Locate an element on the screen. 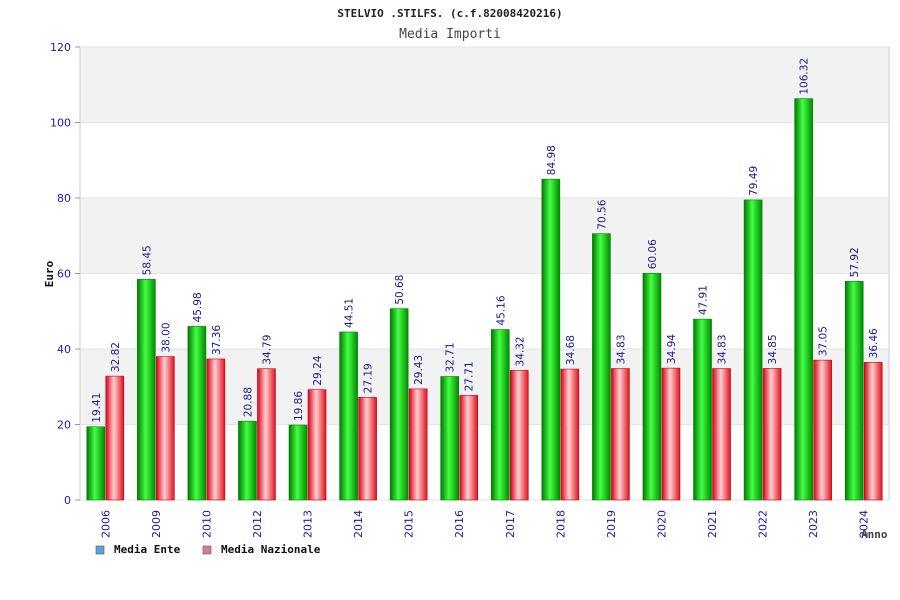 The image size is (900, 600). data-label: 37.05 is located at coordinates (824, 341).